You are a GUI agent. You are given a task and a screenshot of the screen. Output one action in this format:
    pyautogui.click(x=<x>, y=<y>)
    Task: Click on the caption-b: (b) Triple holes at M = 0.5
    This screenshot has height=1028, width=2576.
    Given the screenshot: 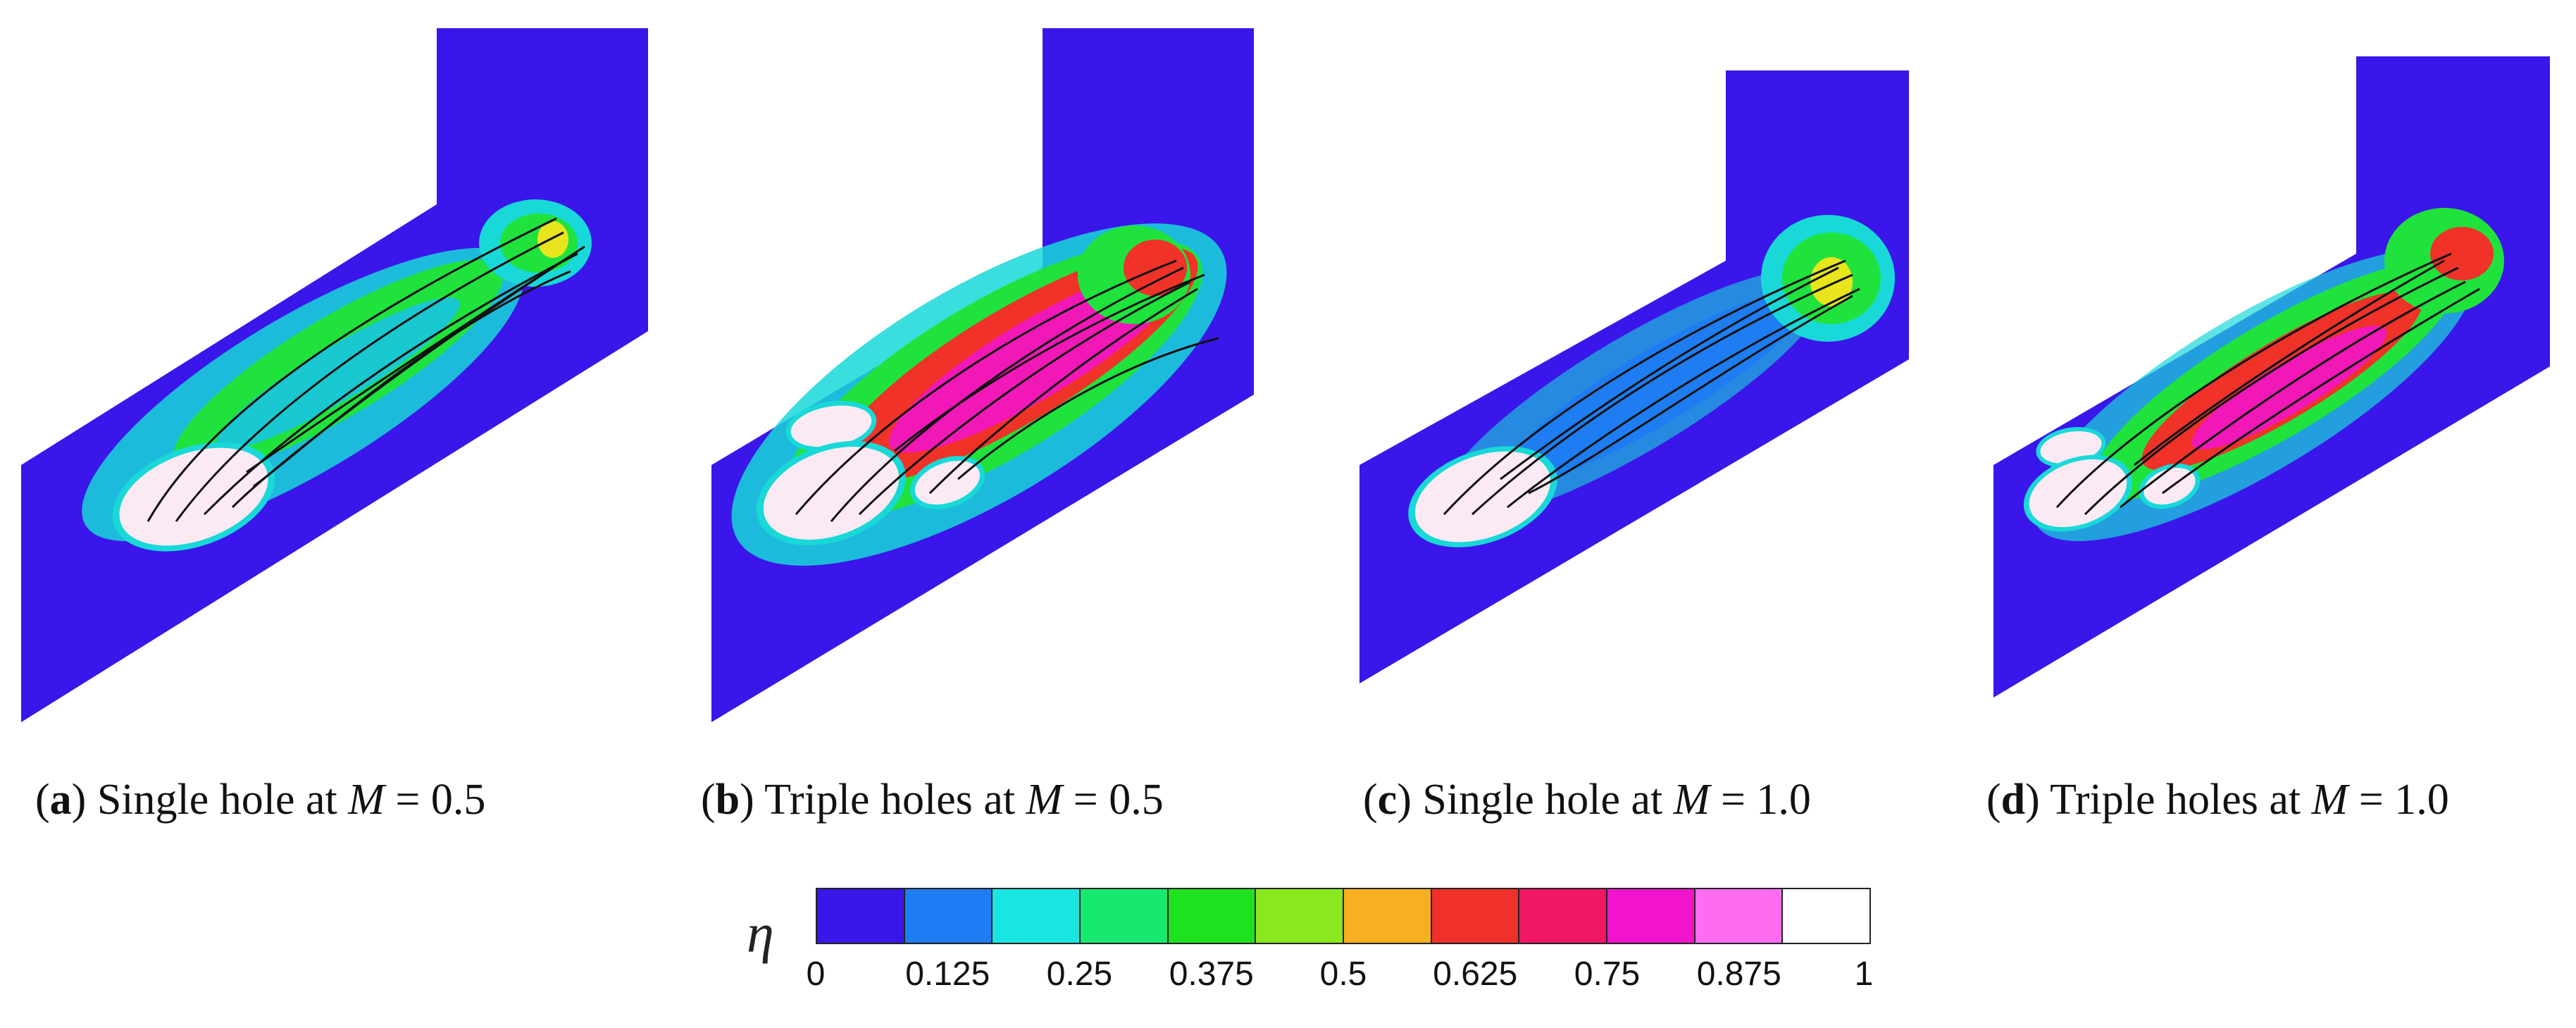 What is the action you would take?
    pyautogui.click(x=932, y=806)
    